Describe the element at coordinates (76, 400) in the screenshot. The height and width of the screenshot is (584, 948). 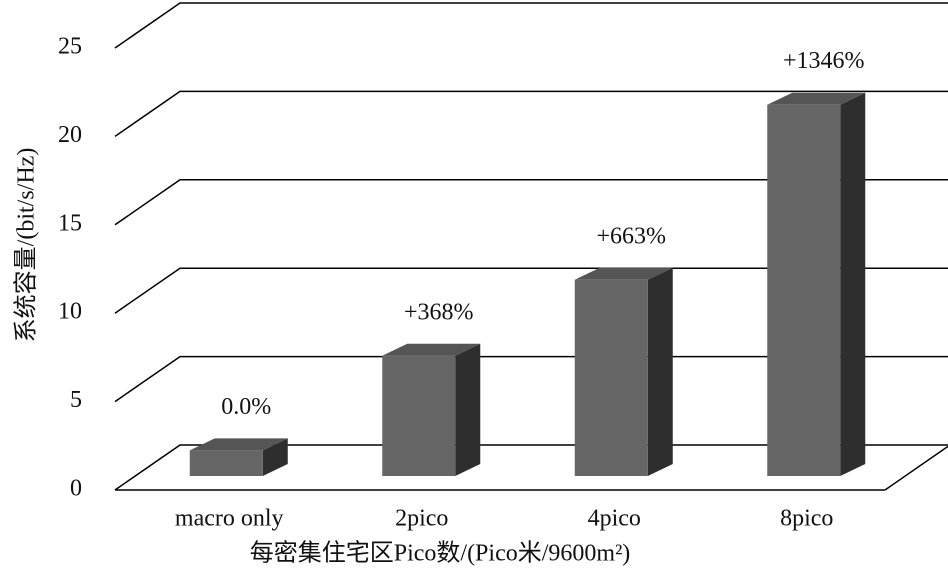
I see `y-tick-label: 5` at that location.